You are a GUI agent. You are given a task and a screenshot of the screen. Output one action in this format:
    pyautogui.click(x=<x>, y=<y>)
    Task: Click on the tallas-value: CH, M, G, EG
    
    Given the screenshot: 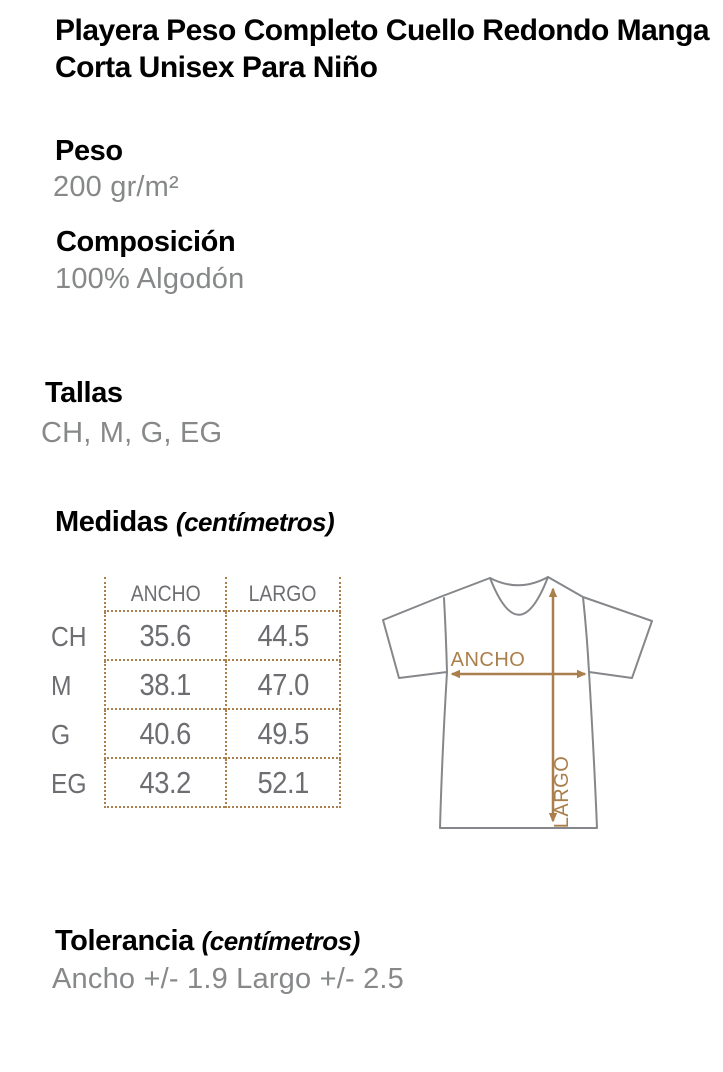 What is the action you would take?
    pyautogui.click(x=132, y=433)
    